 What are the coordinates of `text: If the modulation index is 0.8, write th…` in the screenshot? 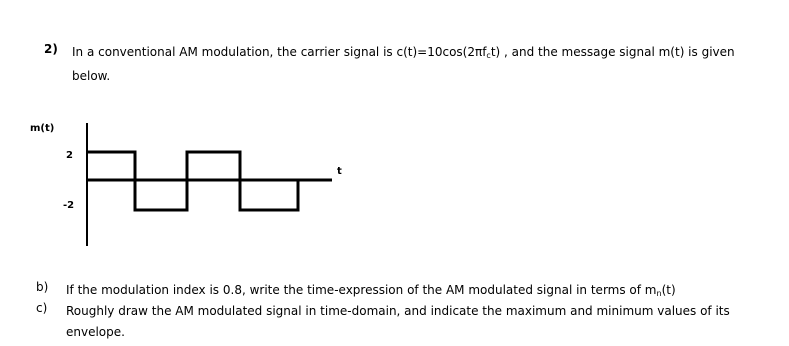 It's located at (361, 290).